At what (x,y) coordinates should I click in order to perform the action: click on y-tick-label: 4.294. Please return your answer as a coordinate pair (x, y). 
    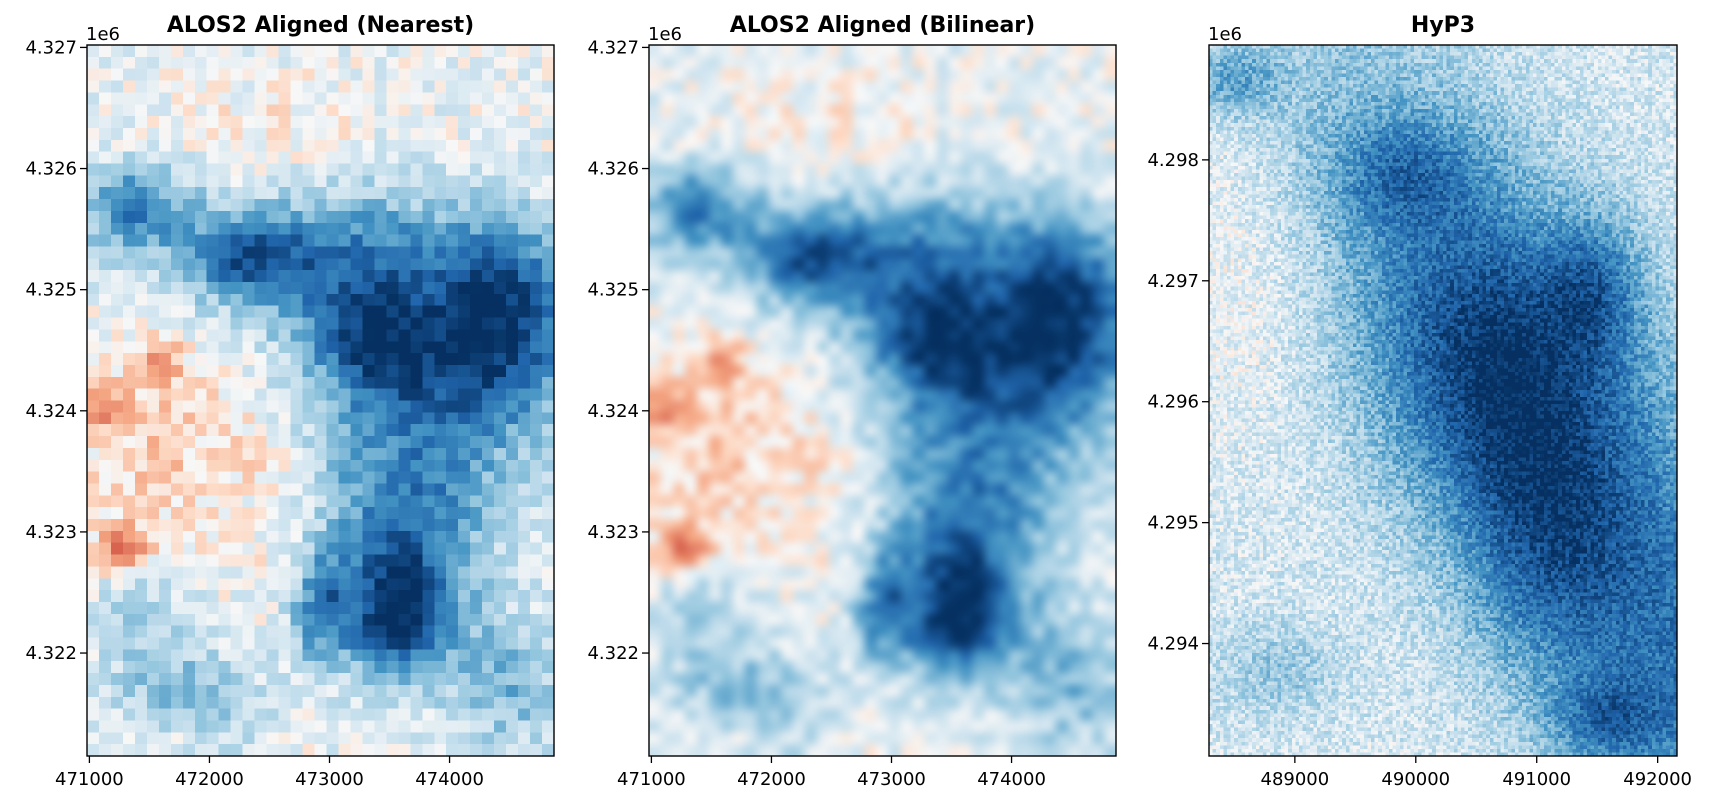
    Looking at the image, I should click on (1173, 644).